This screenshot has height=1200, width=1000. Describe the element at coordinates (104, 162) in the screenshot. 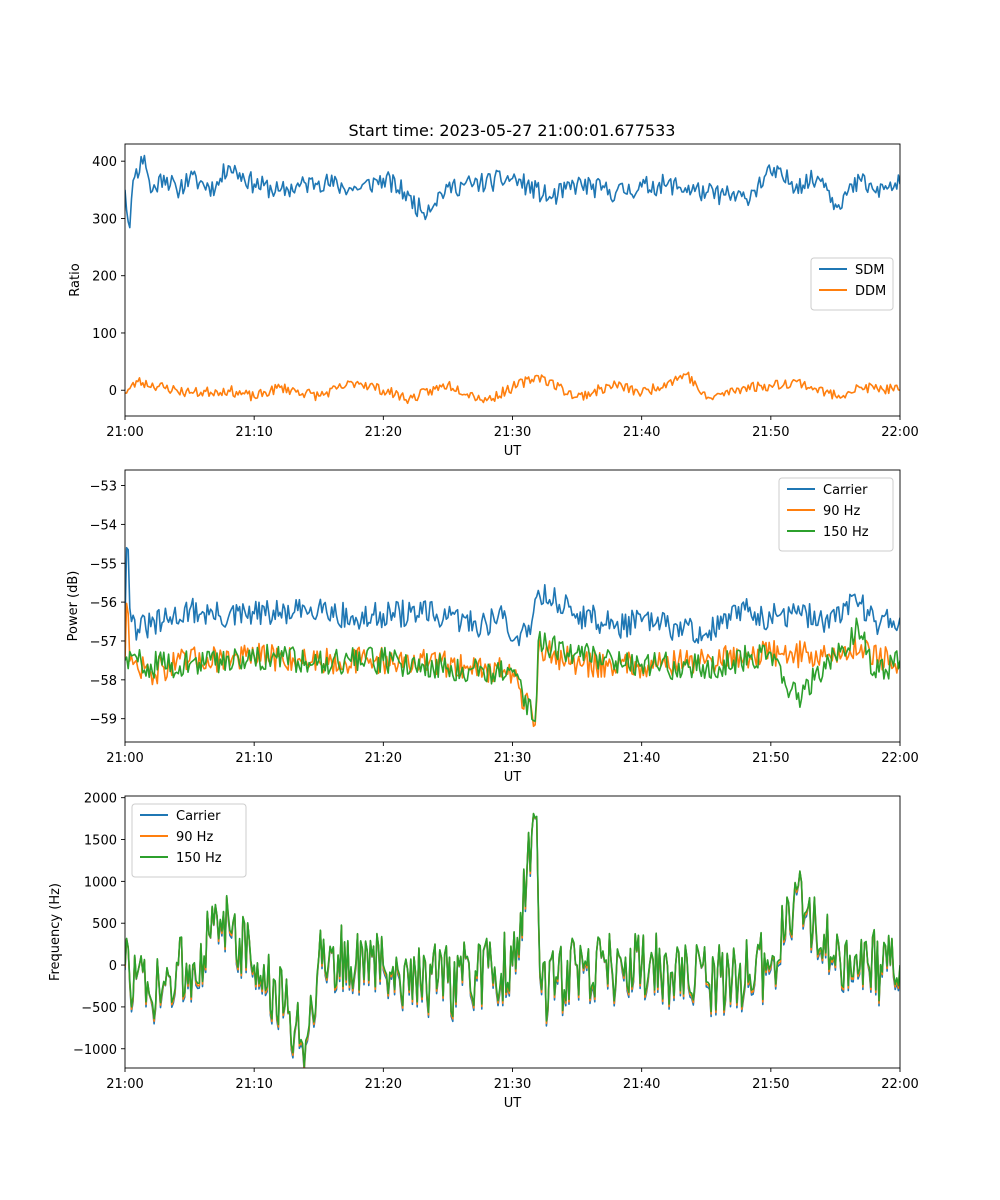

I see `y-tick-label: 400` at that location.